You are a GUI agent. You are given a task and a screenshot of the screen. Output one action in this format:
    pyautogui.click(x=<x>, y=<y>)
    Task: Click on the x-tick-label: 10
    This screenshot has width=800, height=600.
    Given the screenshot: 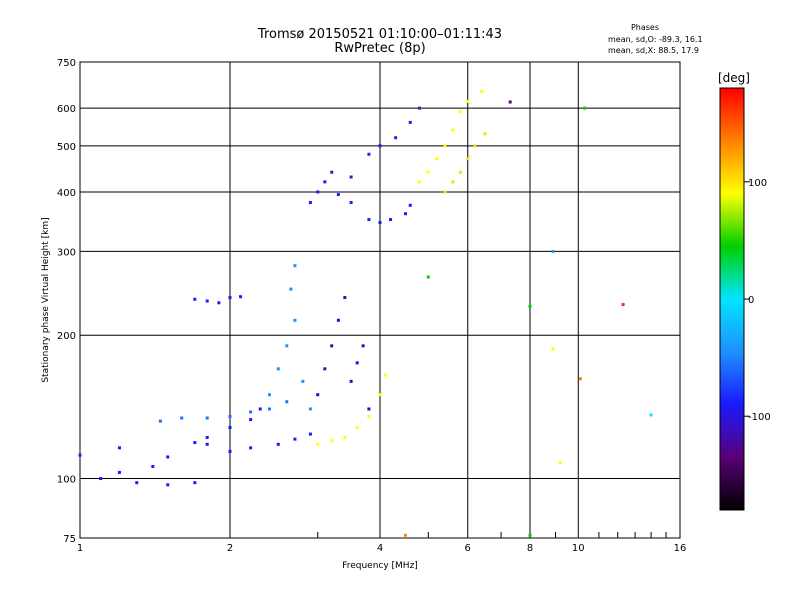 What is the action you would take?
    pyautogui.click(x=578, y=548)
    